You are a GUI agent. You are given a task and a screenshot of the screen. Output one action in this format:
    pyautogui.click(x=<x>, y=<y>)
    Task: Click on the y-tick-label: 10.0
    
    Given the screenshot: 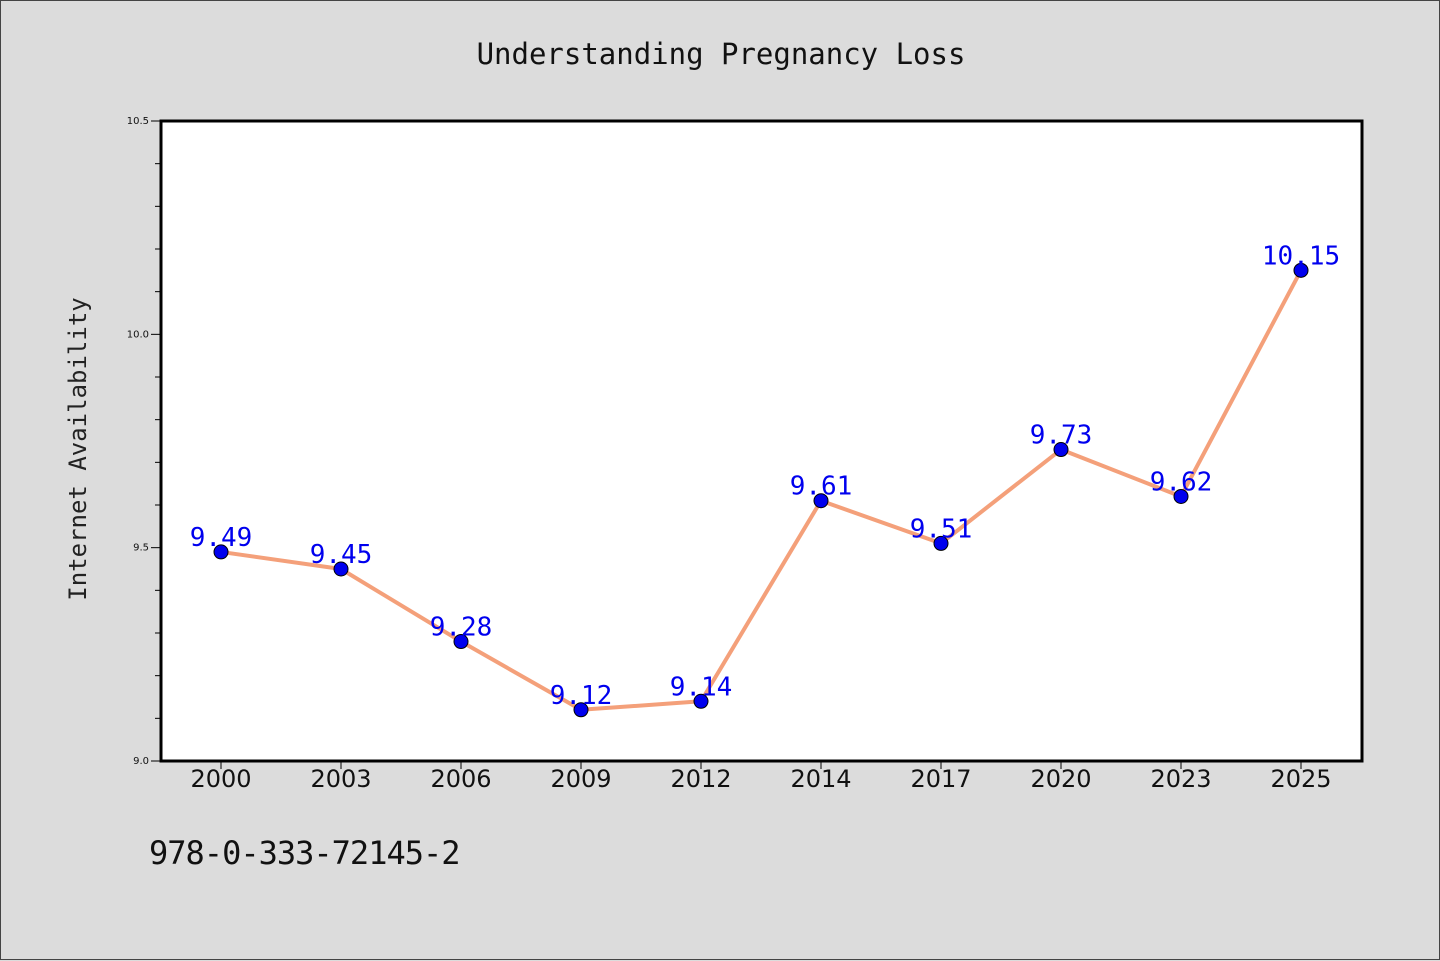 What is the action you would take?
    pyautogui.click(x=138, y=334)
    